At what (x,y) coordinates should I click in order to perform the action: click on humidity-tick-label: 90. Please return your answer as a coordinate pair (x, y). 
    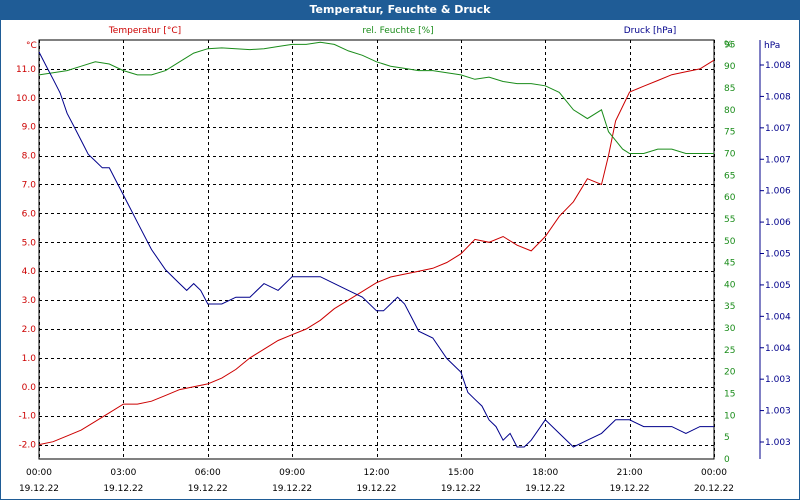
    Looking at the image, I should click on (730, 67).